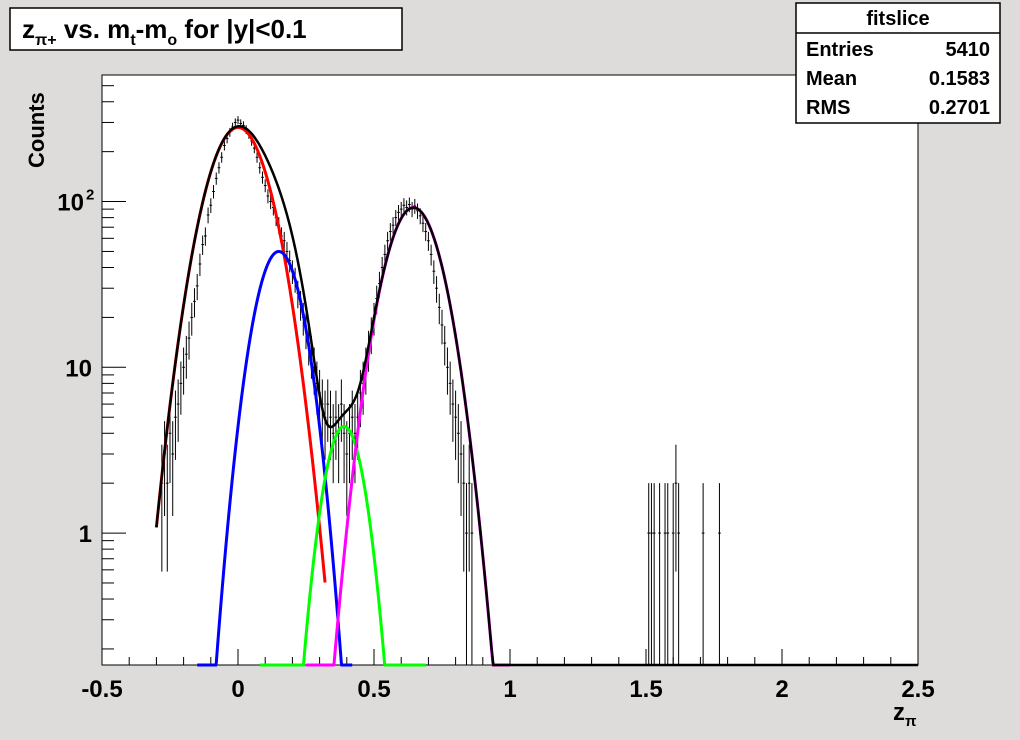 The image size is (1020, 740). Describe the element at coordinates (101, 689) in the screenshot. I see `x-tick-label: -0.5` at that location.